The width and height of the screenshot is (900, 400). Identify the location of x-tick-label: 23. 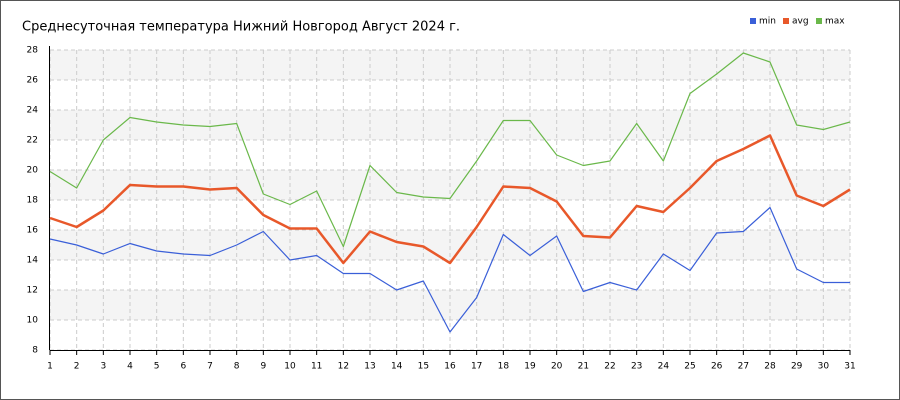
(636, 367).